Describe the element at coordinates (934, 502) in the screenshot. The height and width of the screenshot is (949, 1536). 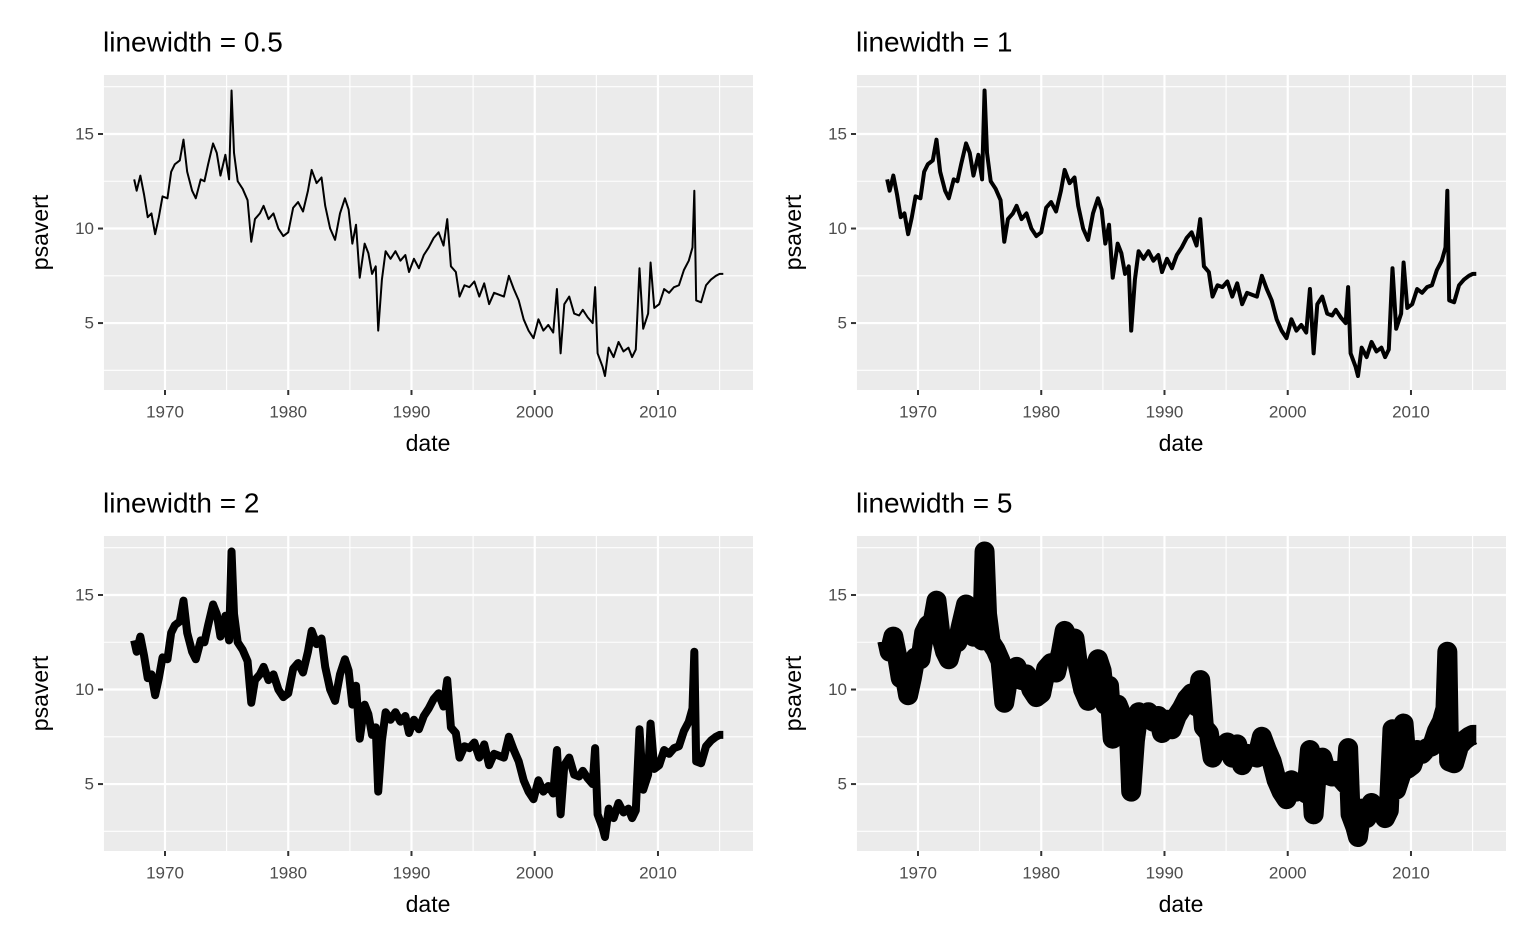
I see `panel-title: linewidth = 5` at that location.